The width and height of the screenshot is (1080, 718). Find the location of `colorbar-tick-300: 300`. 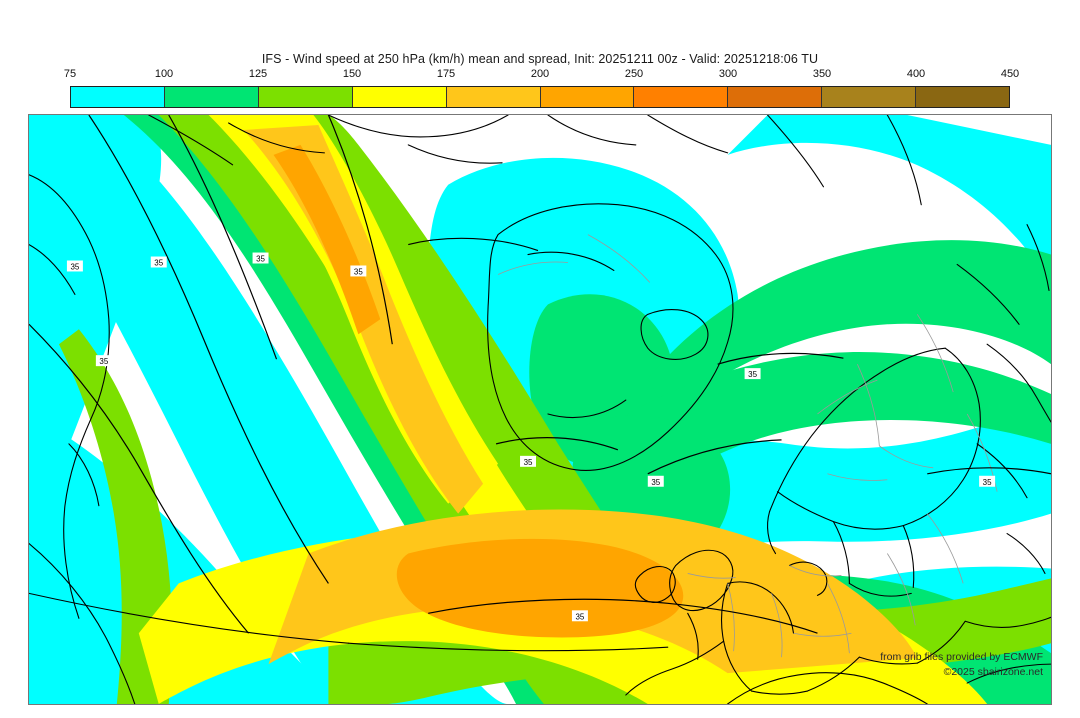

colorbar-tick-300: 300 is located at coordinates (728, 74).